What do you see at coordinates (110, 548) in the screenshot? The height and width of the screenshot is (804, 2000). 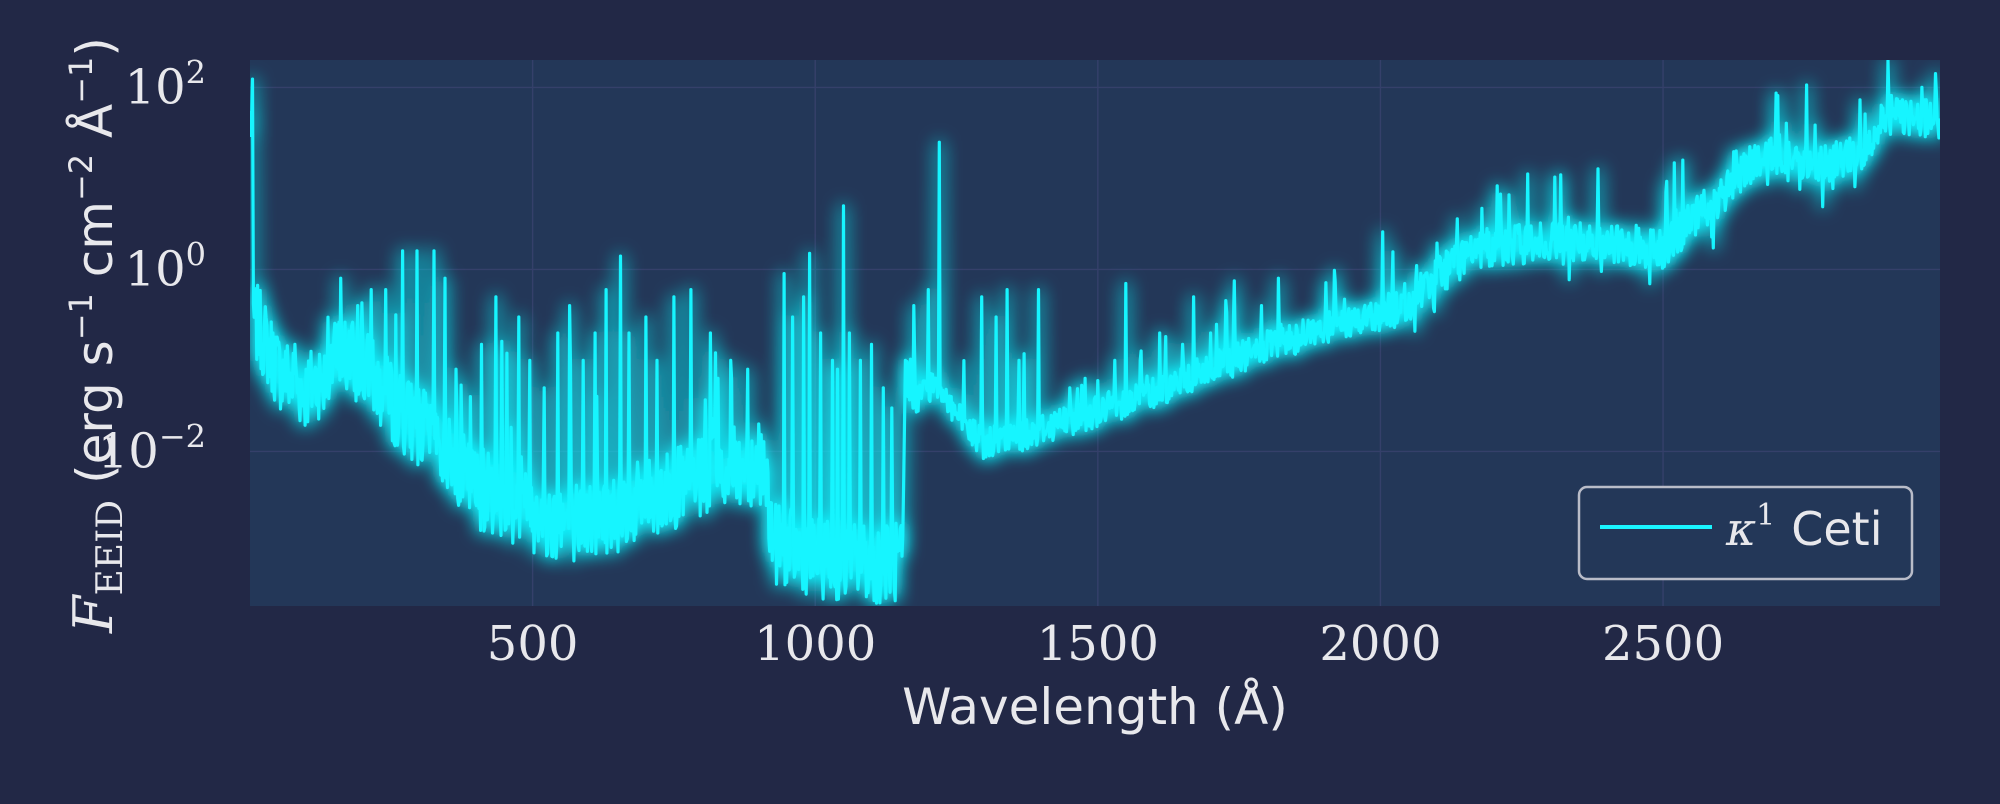 I see `y-axis-subscript: EEID` at bounding box center [110, 548].